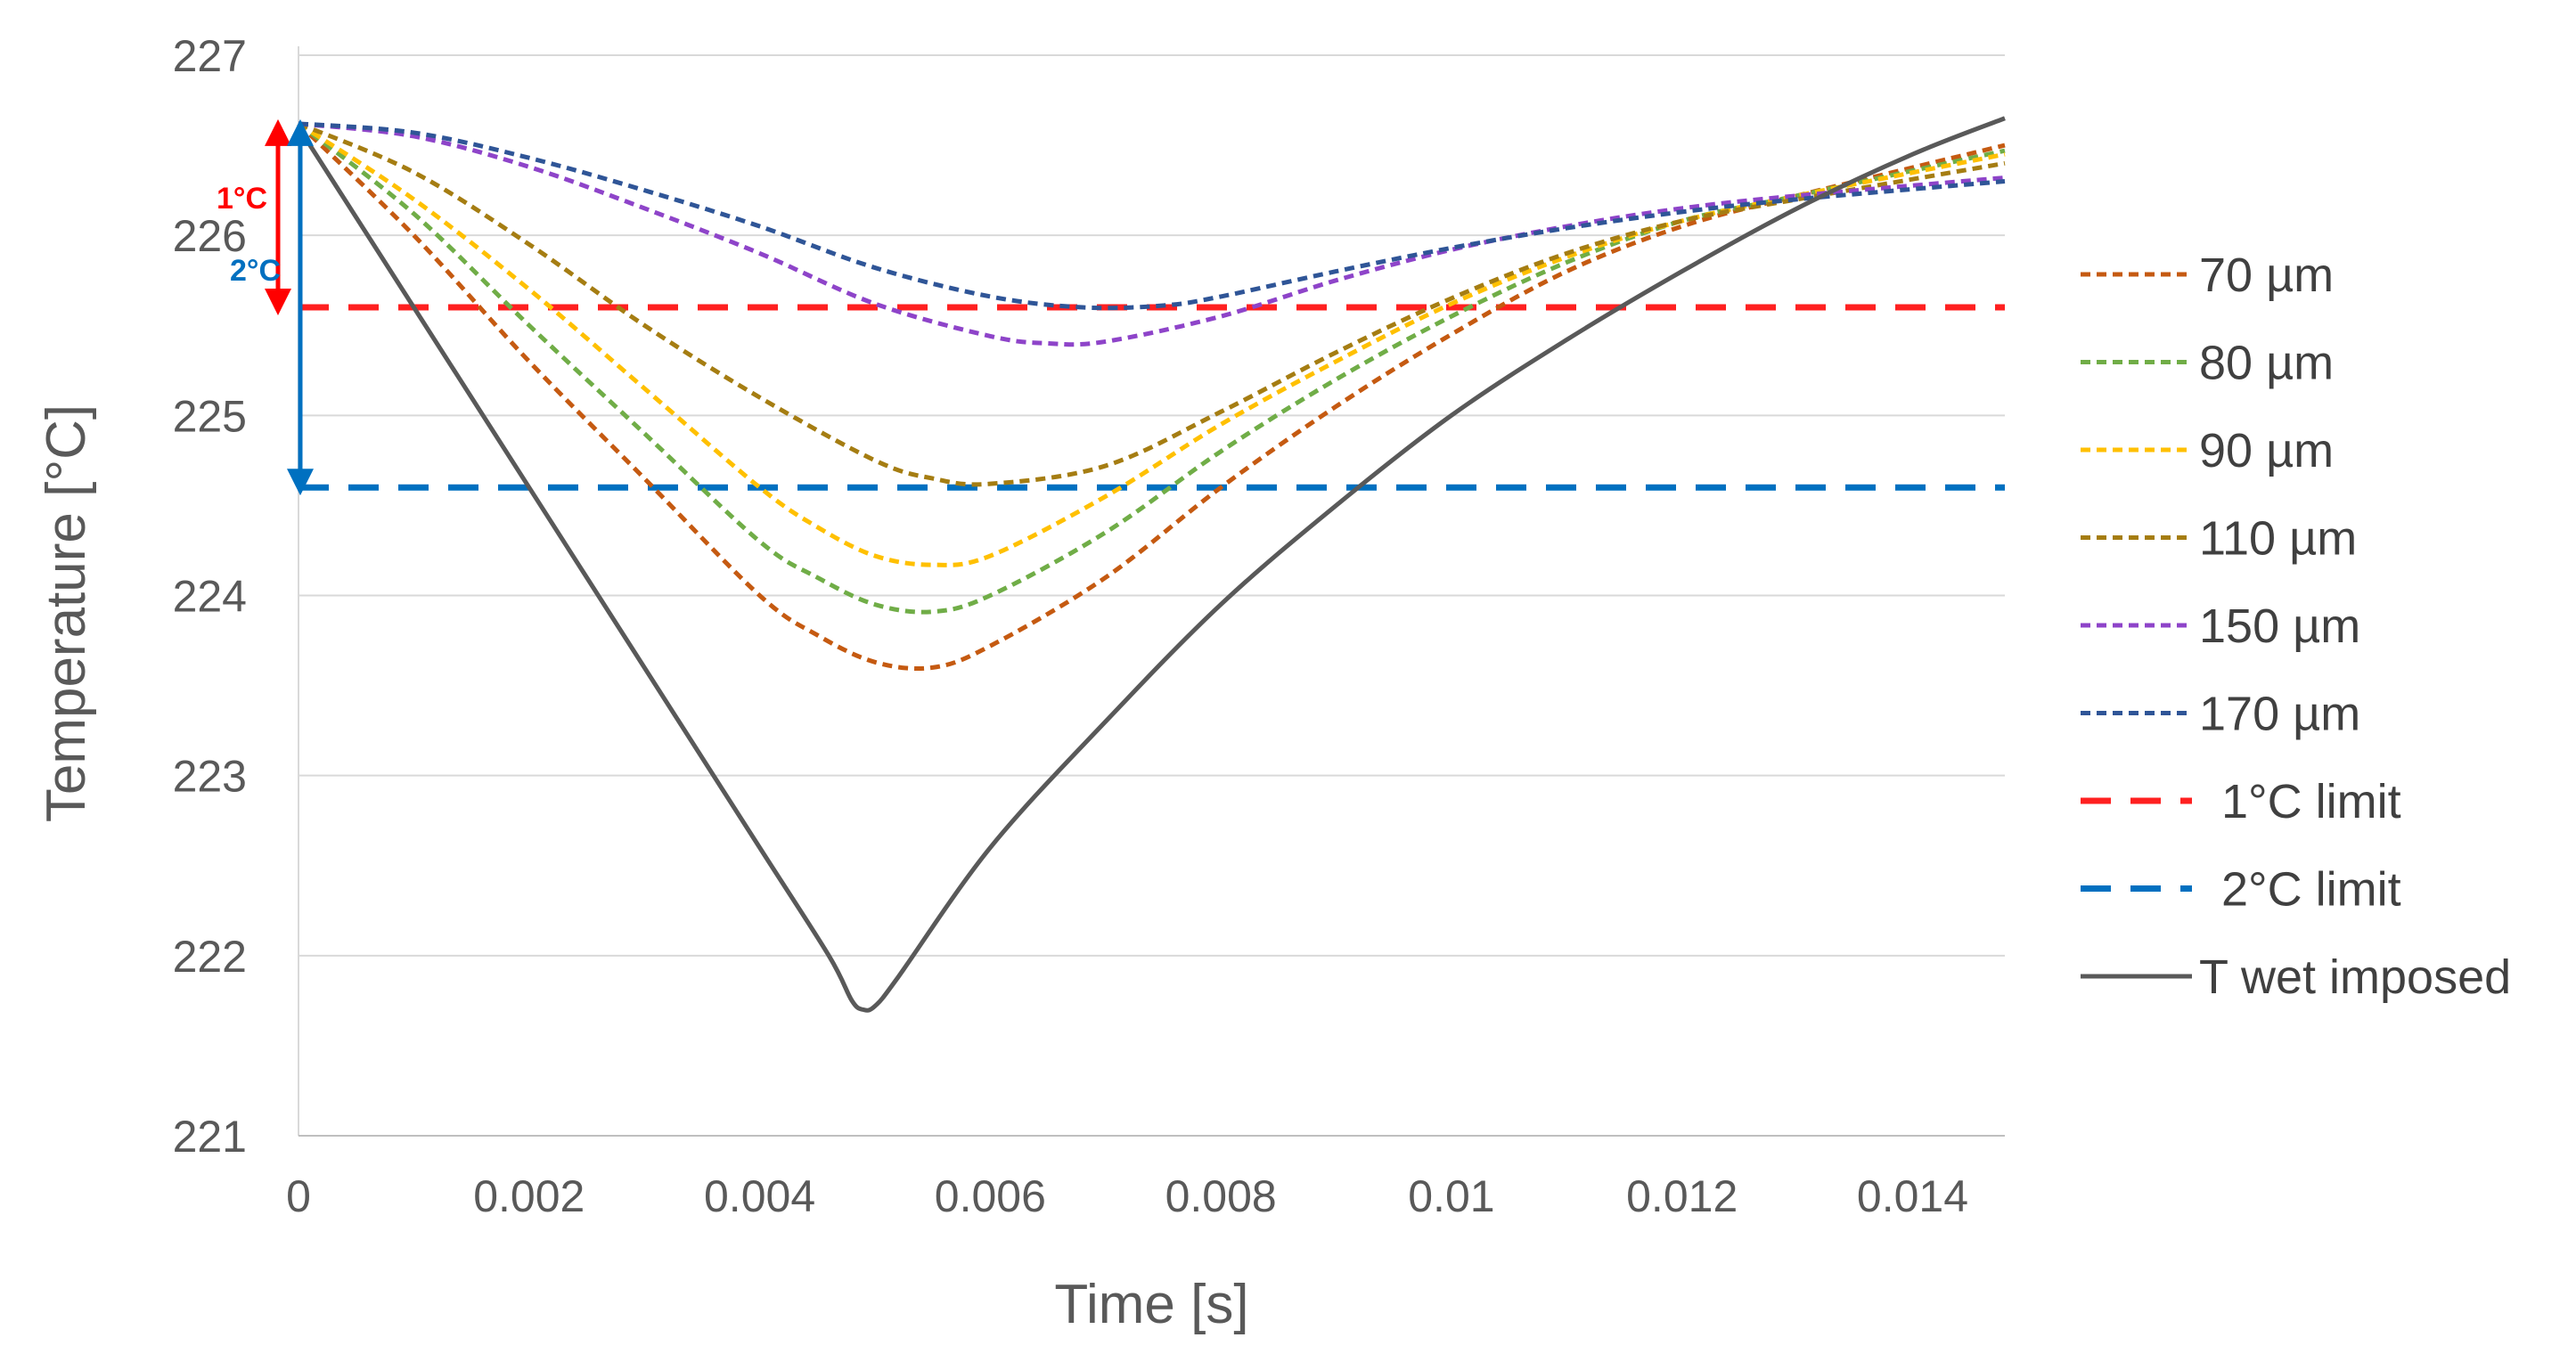  I want to click on annotations: 1°C 2°C, so click(265, 307).